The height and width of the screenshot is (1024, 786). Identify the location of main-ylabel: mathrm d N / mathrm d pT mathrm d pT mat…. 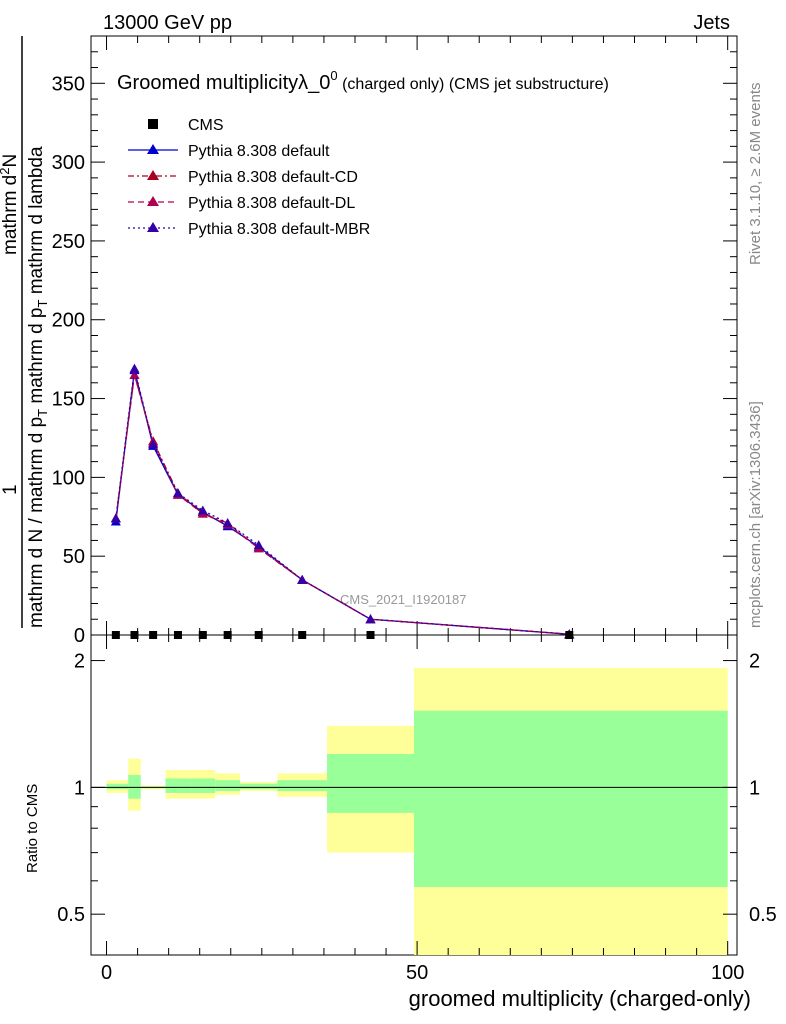
(25, 332).